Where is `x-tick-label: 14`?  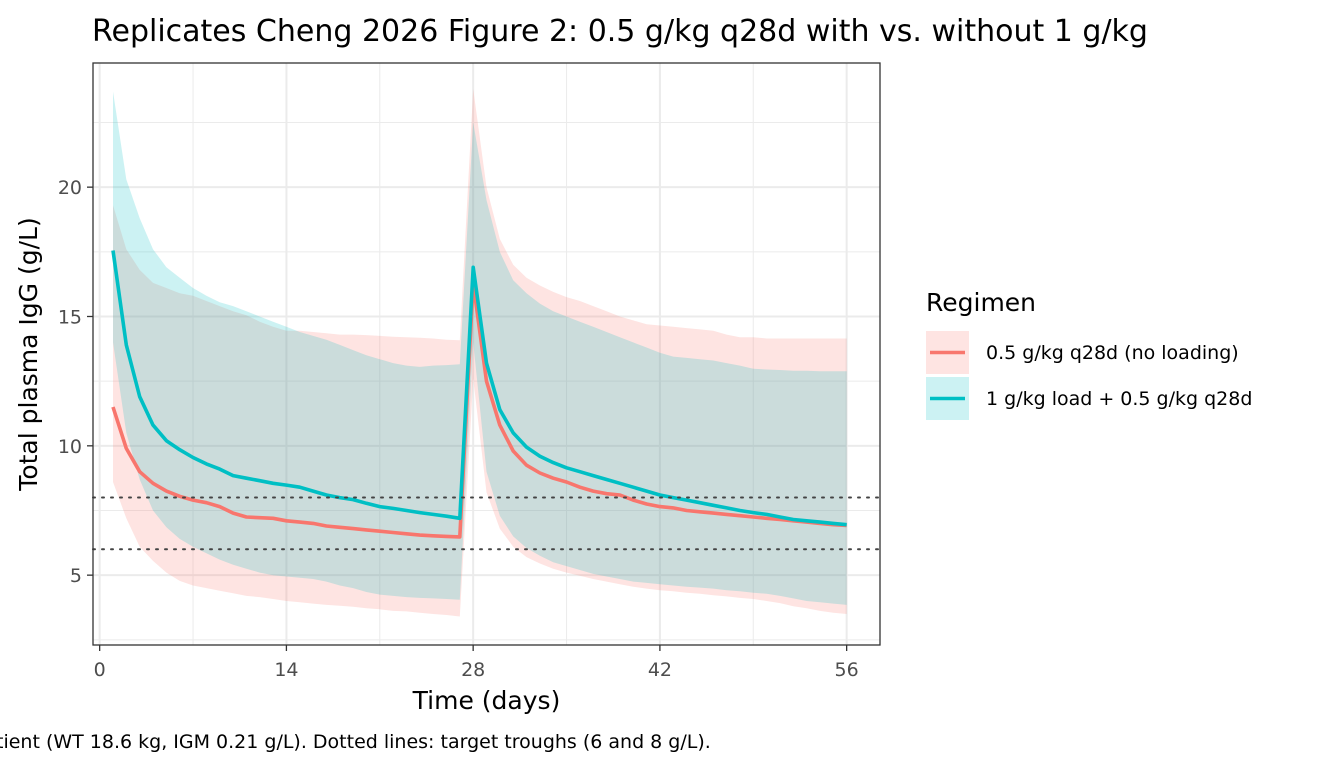
x-tick-label: 14 is located at coordinates (286, 670).